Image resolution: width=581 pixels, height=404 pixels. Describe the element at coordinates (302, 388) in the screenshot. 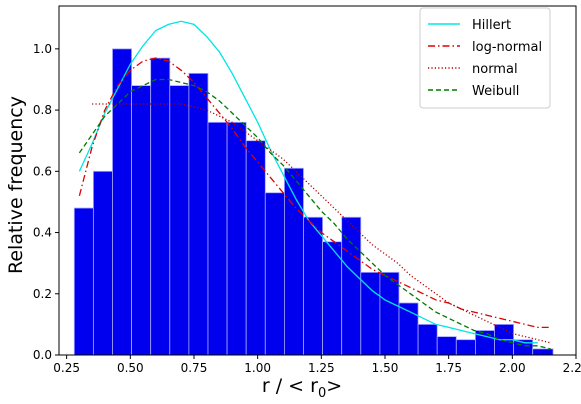

I see `x-axis-title: r / < r0>` at that location.